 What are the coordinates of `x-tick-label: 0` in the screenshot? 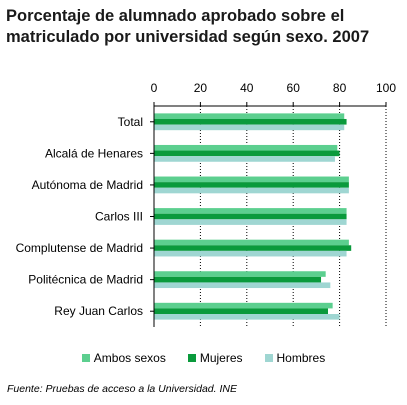 It's located at (154, 88).